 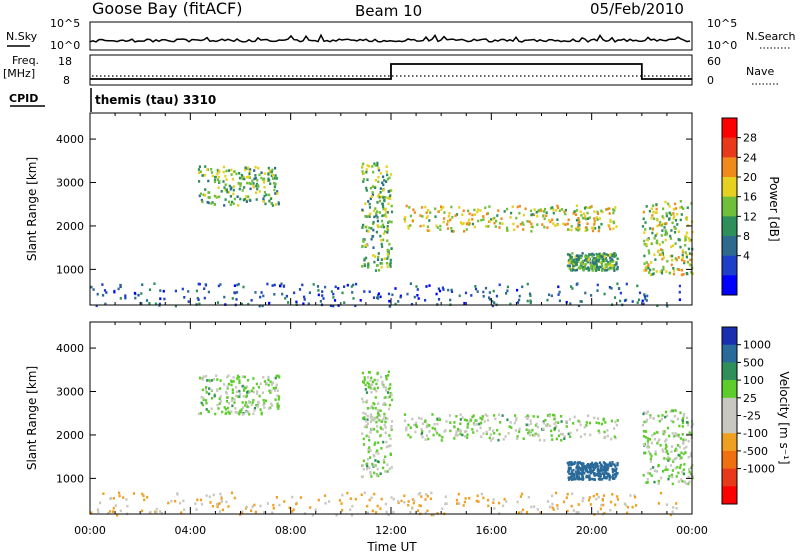 What do you see at coordinates (391, 71) in the screenshot?
I see `frequency-series` at bounding box center [391, 71].